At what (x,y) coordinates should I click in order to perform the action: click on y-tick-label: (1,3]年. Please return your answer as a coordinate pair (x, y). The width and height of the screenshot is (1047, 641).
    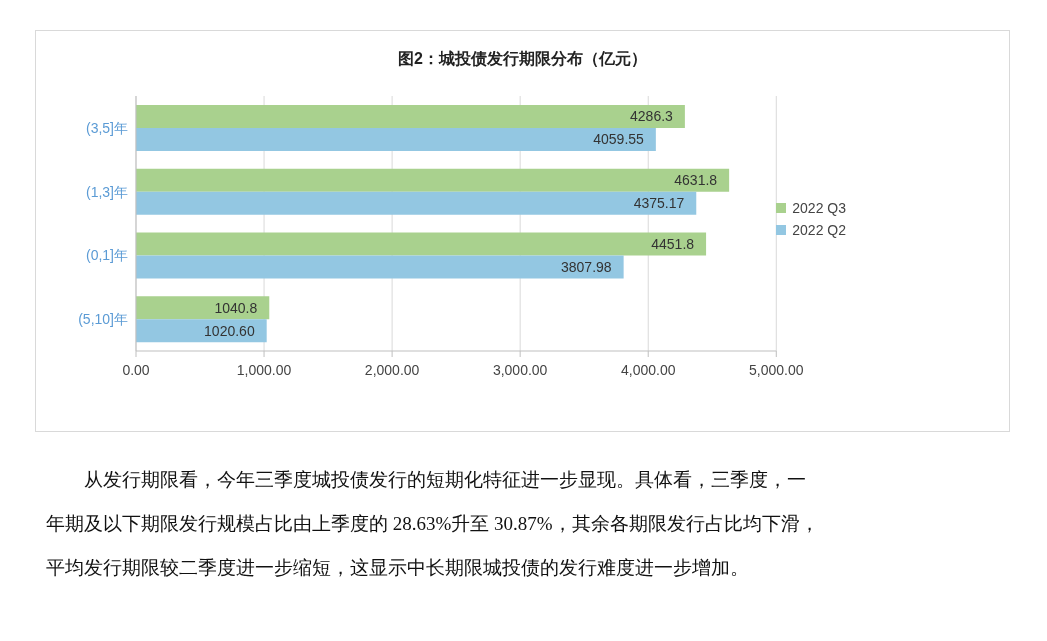
    Looking at the image, I should click on (106, 191).